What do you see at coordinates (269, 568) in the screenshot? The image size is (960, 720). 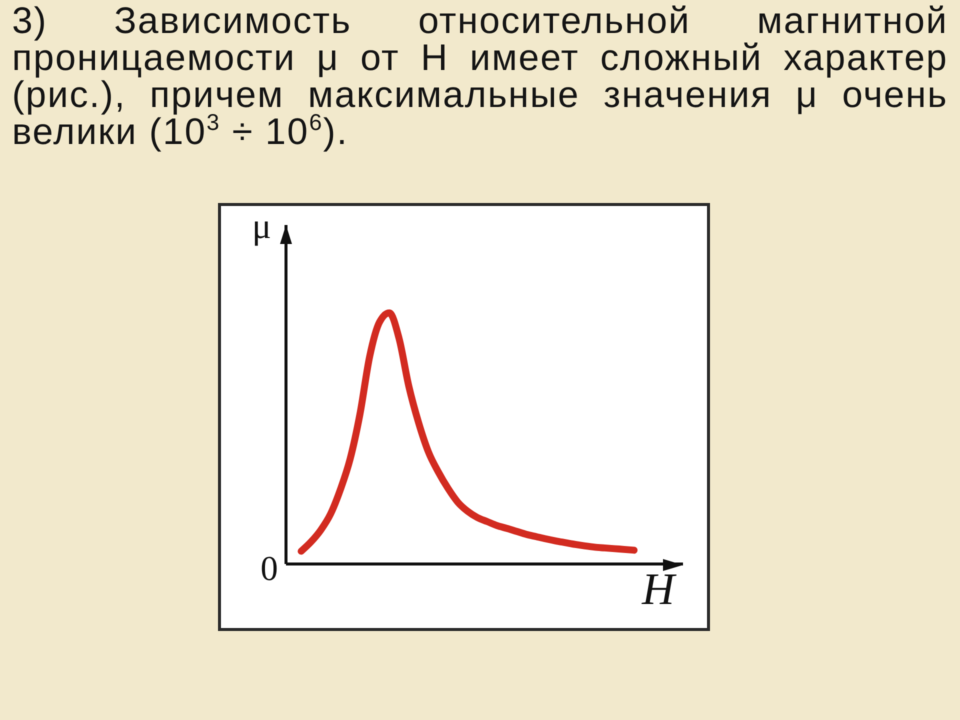 I see `text: 0` at bounding box center [269, 568].